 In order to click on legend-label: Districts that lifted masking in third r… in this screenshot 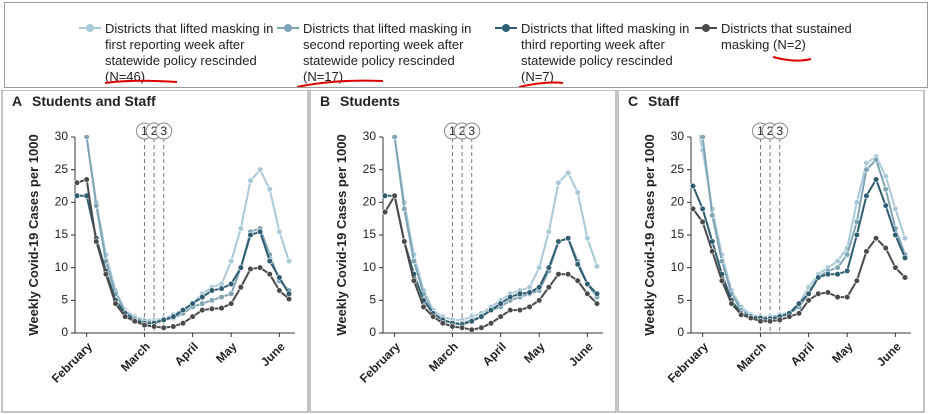, I will do `click(605, 52)`.